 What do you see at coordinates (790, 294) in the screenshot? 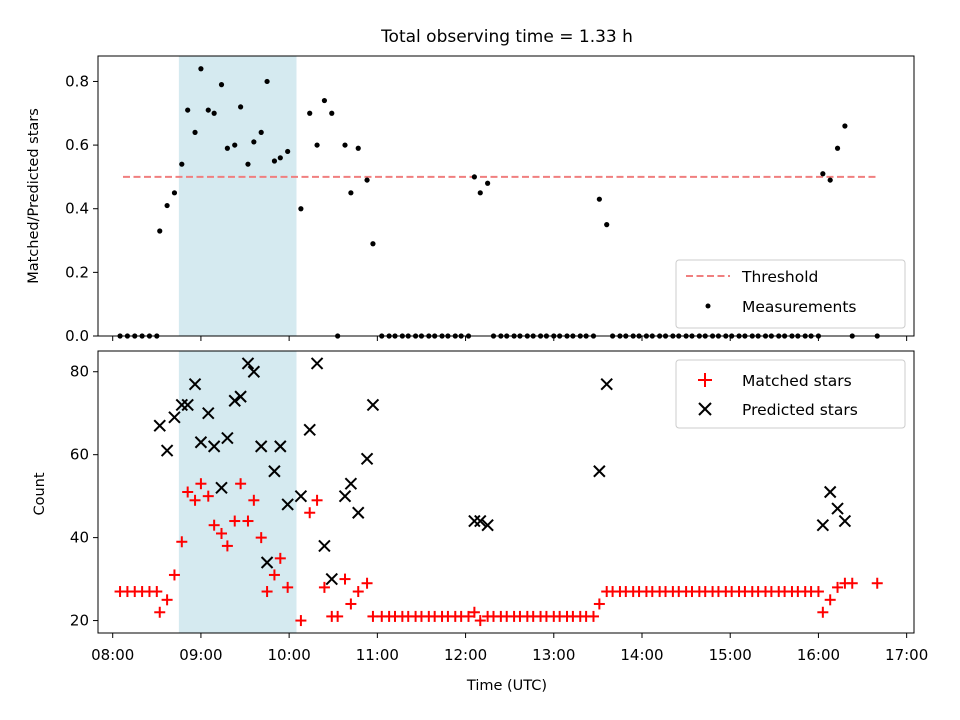
I see `top-legend-box` at bounding box center [790, 294].